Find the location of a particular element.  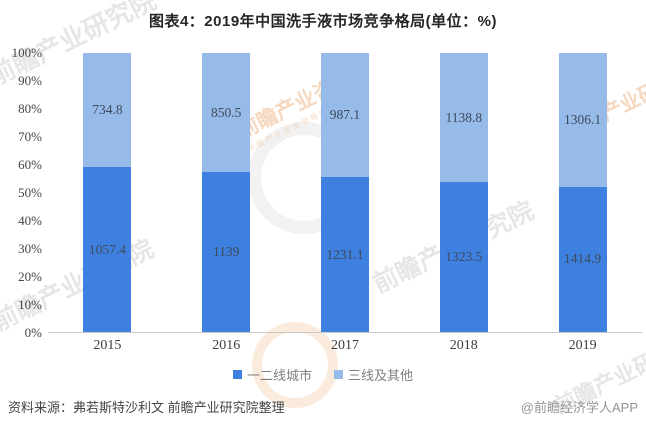

y-tick-label: 70% is located at coordinates (30, 136).